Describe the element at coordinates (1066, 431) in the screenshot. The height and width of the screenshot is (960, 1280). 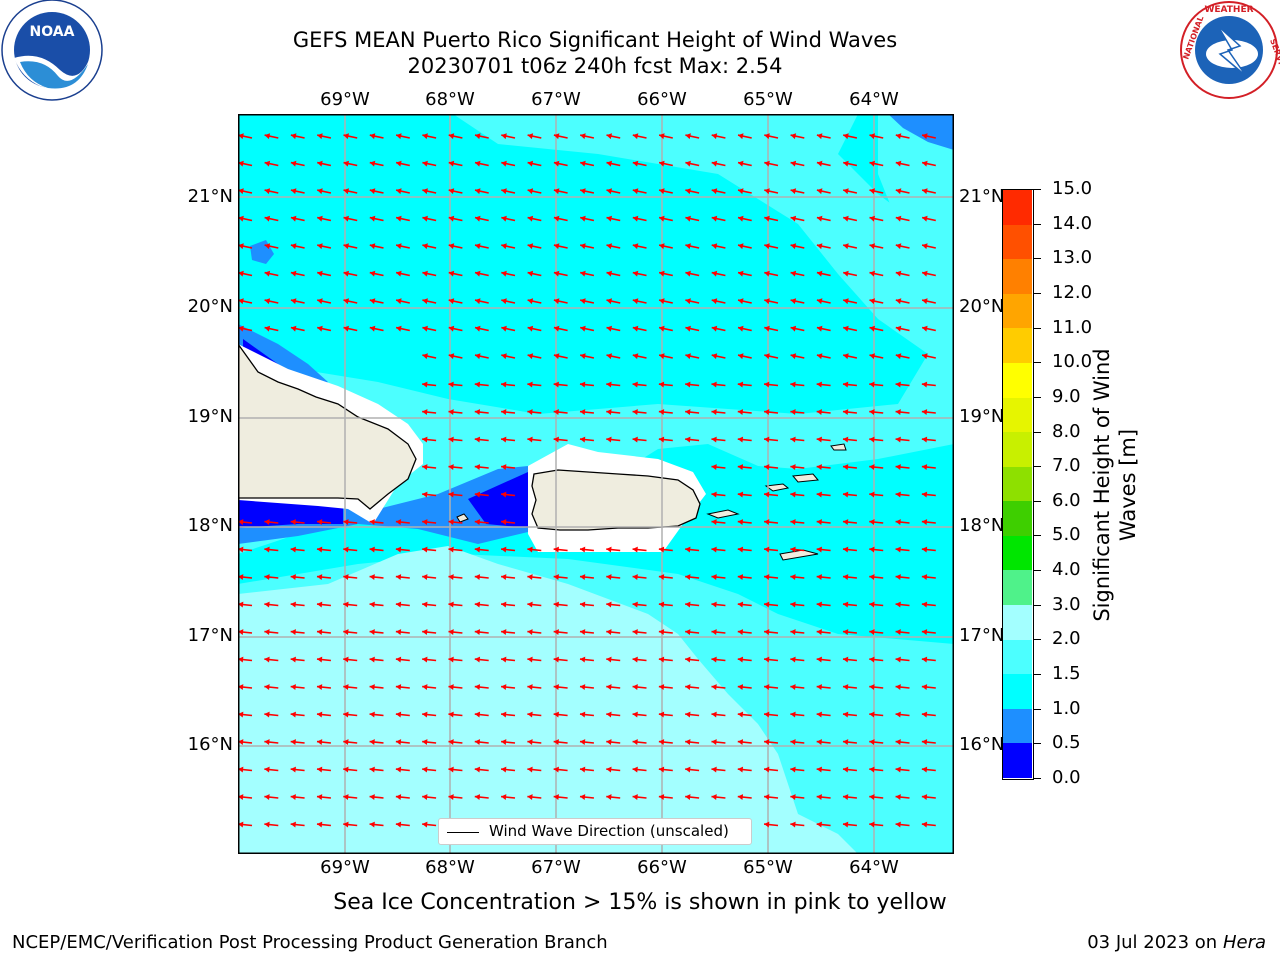
I see `colorbar-tick-label: 8.0` at that location.